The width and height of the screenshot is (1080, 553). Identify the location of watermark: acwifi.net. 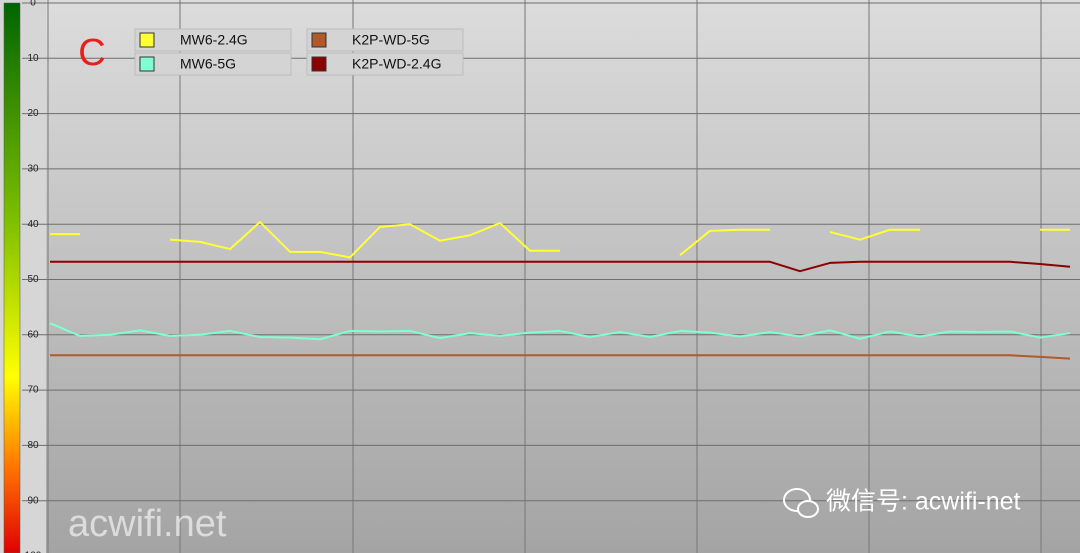
(147, 524).